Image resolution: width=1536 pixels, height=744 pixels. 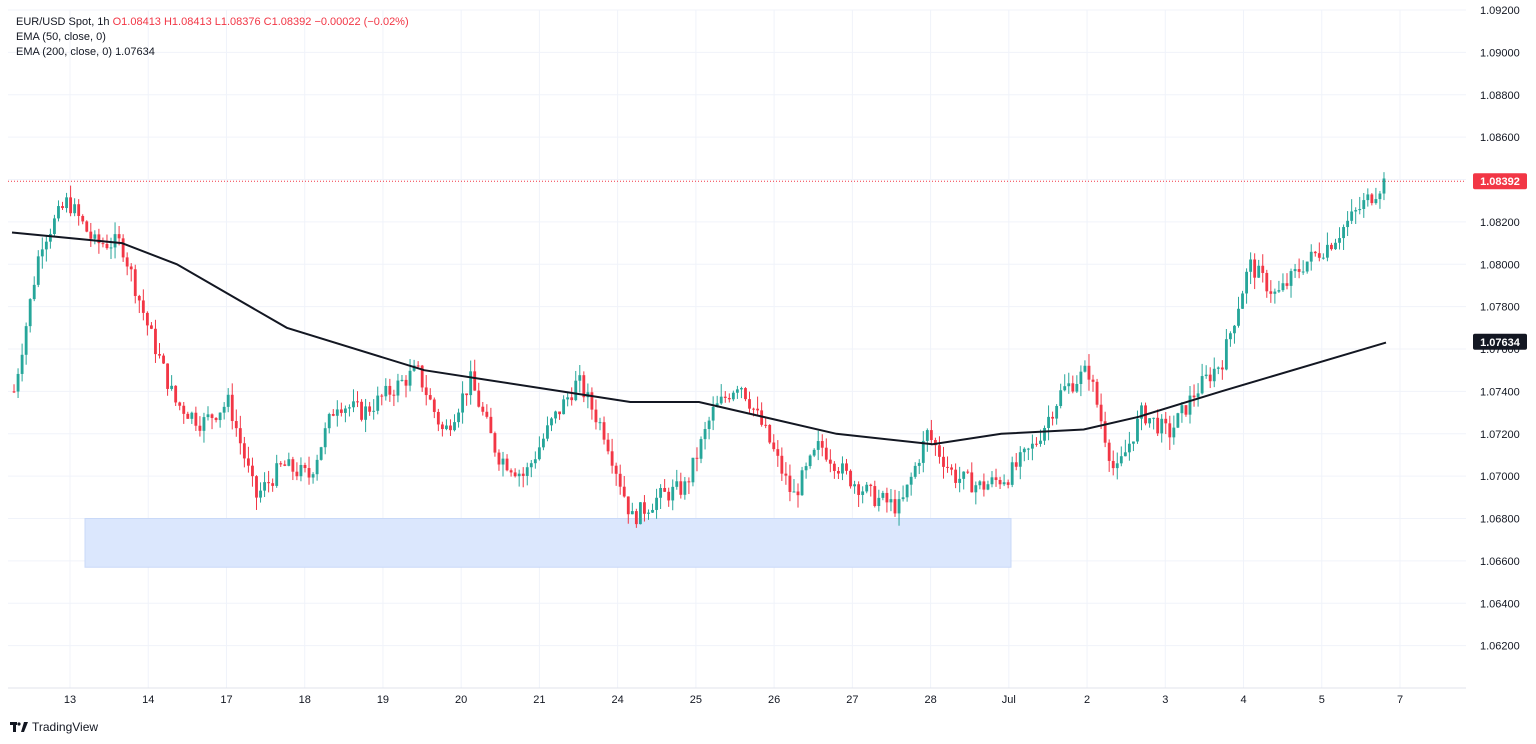 I want to click on price-tick-label: 1.07400, so click(x=1500, y=392).